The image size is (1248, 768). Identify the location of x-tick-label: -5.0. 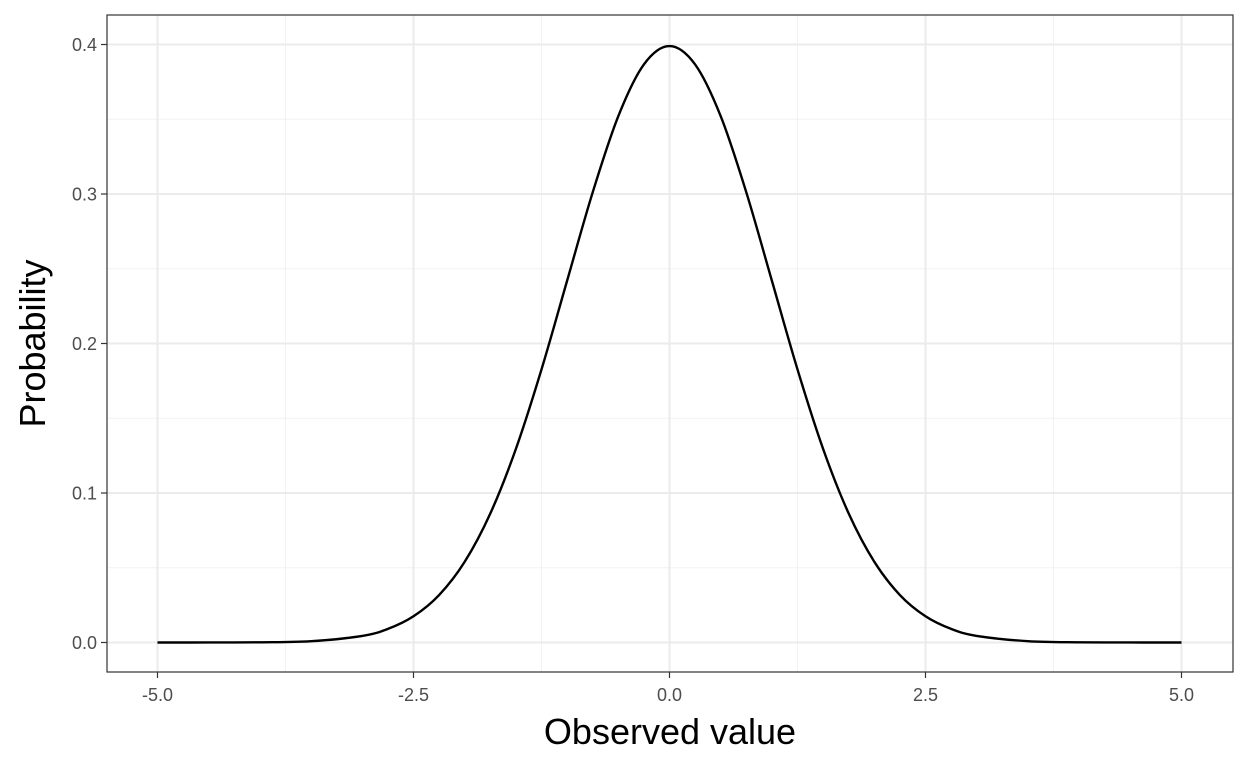
(157, 695).